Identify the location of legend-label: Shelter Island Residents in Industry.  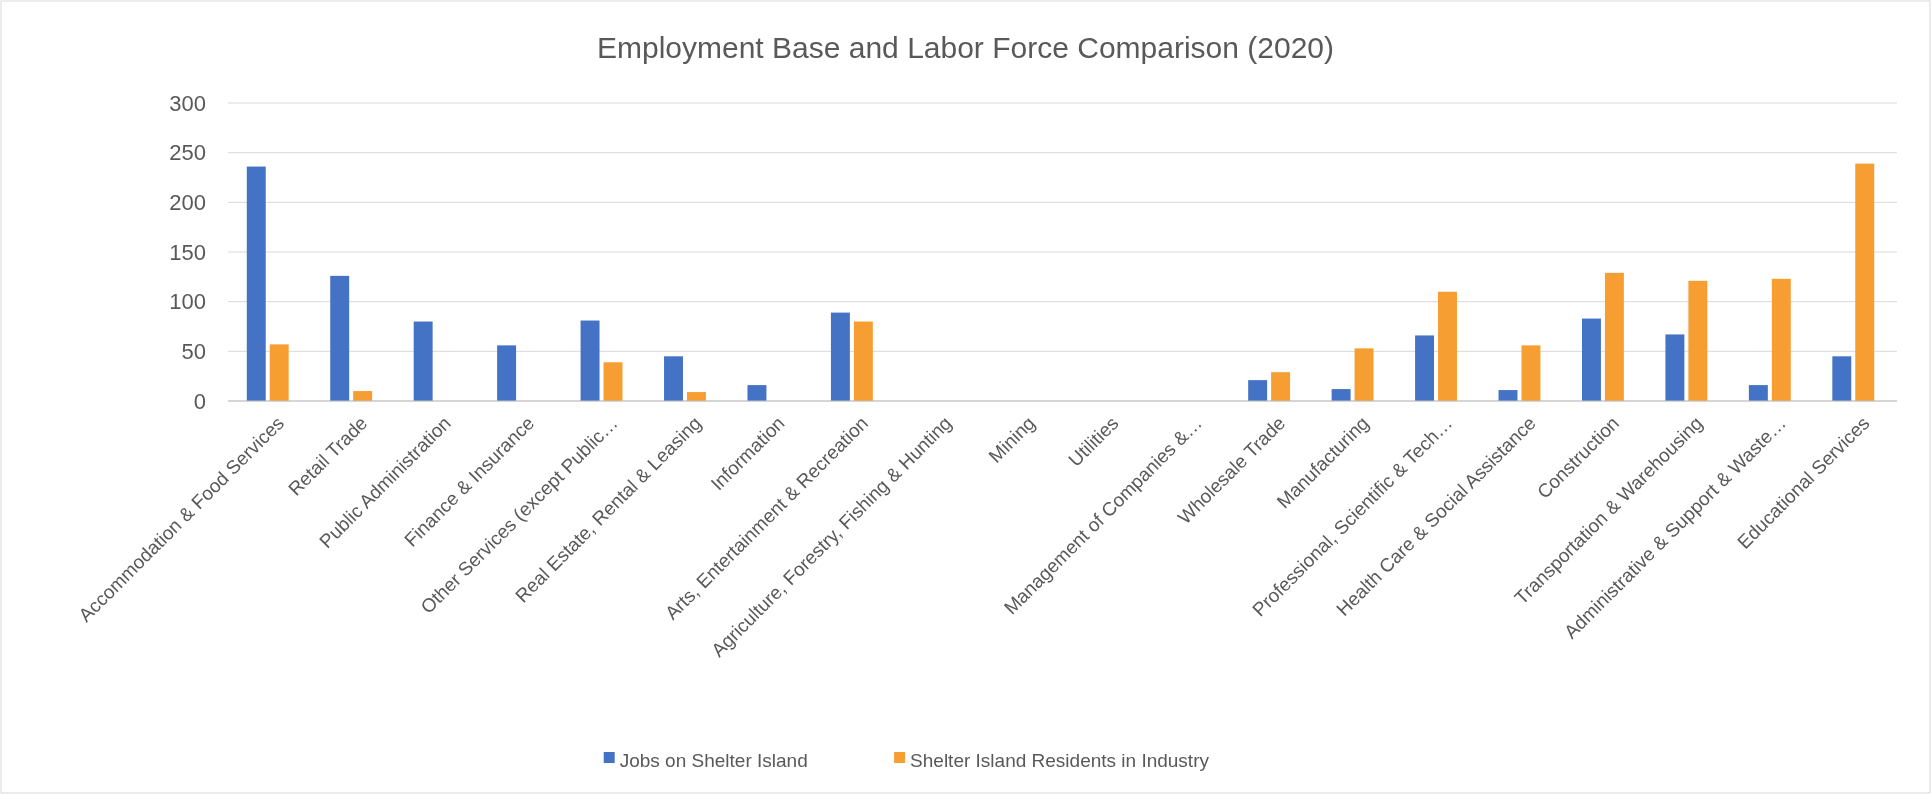
(1060, 760).